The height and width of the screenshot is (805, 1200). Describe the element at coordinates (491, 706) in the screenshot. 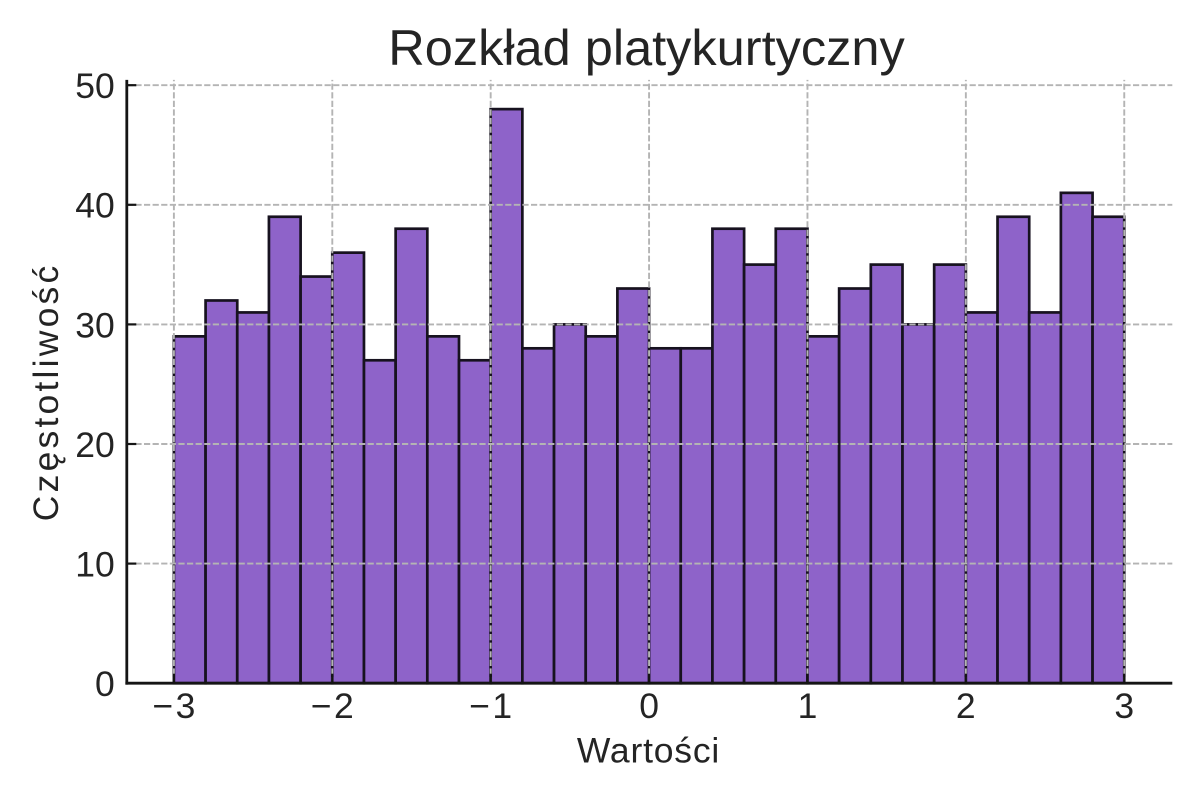

I see `svg-text: −1` at that location.